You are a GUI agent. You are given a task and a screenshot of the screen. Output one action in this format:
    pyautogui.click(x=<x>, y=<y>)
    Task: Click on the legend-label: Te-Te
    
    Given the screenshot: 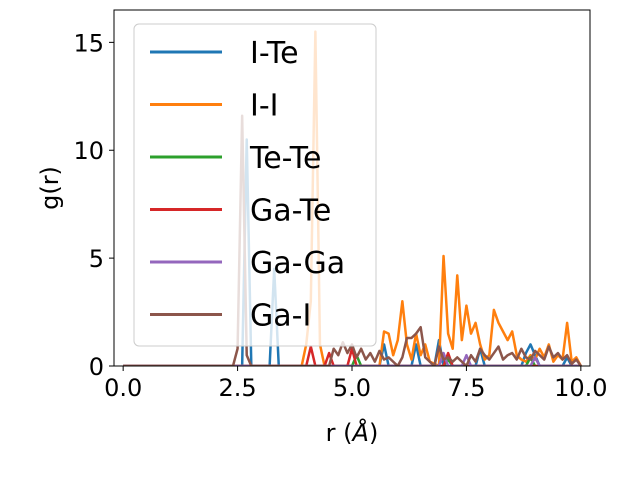 What is the action you would take?
    pyautogui.click(x=285, y=158)
    